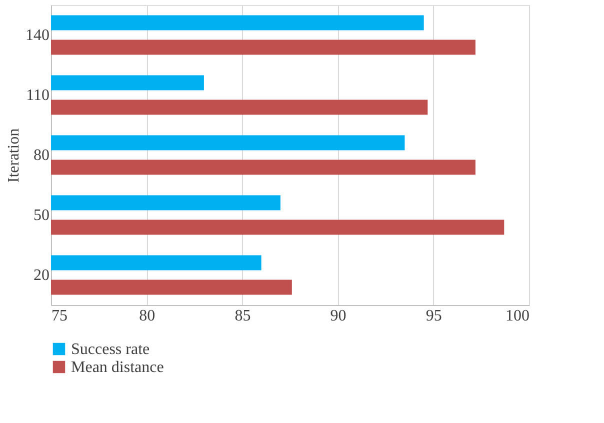 The width and height of the screenshot is (604, 423). What do you see at coordinates (14, 155) in the screenshot?
I see `y-axis-title: Iteration` at bounding box center [14, 155].